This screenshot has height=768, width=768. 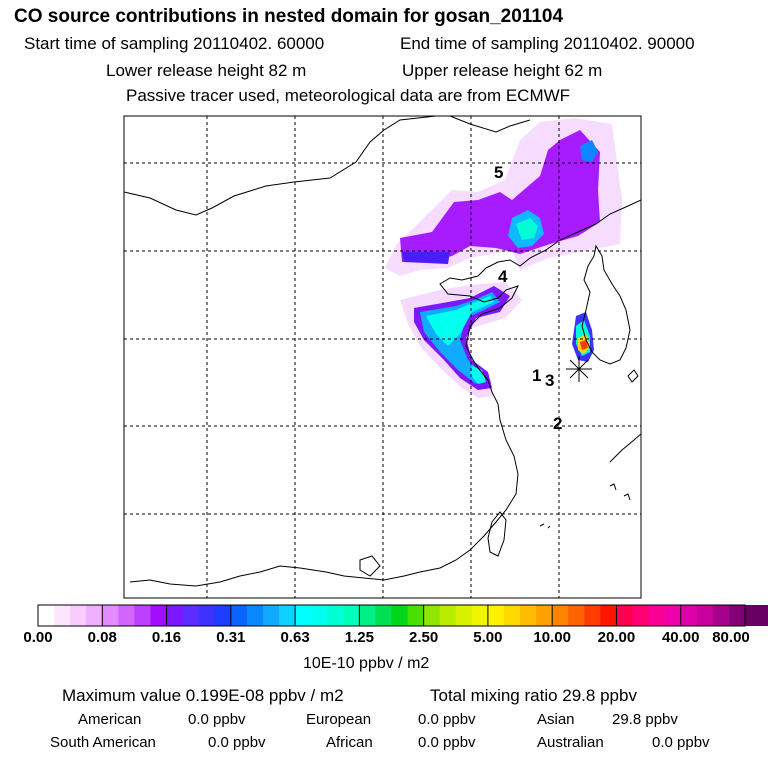 I want to click on receptor-marker, so click(x=579, y=369).